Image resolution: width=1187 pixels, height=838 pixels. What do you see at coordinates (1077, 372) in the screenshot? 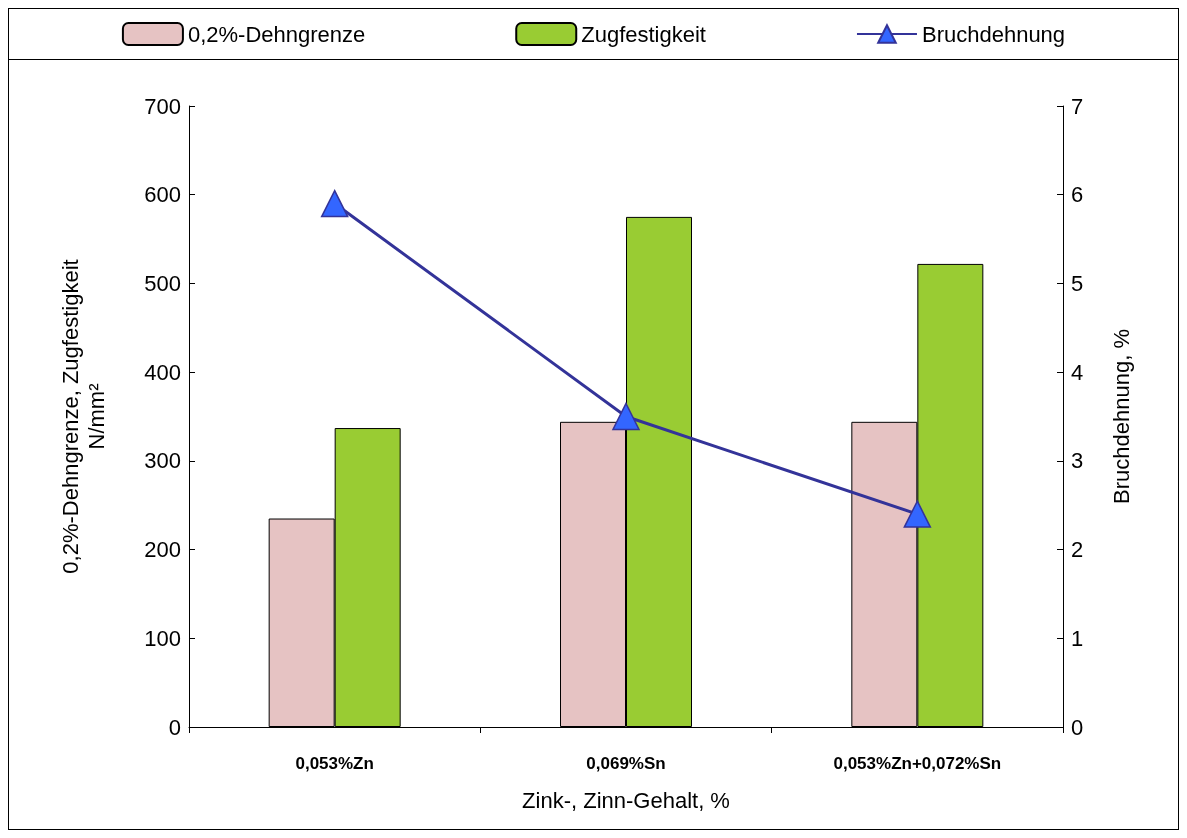
I see `y2-tick-label: 4` at bounding box center [1077, 372].